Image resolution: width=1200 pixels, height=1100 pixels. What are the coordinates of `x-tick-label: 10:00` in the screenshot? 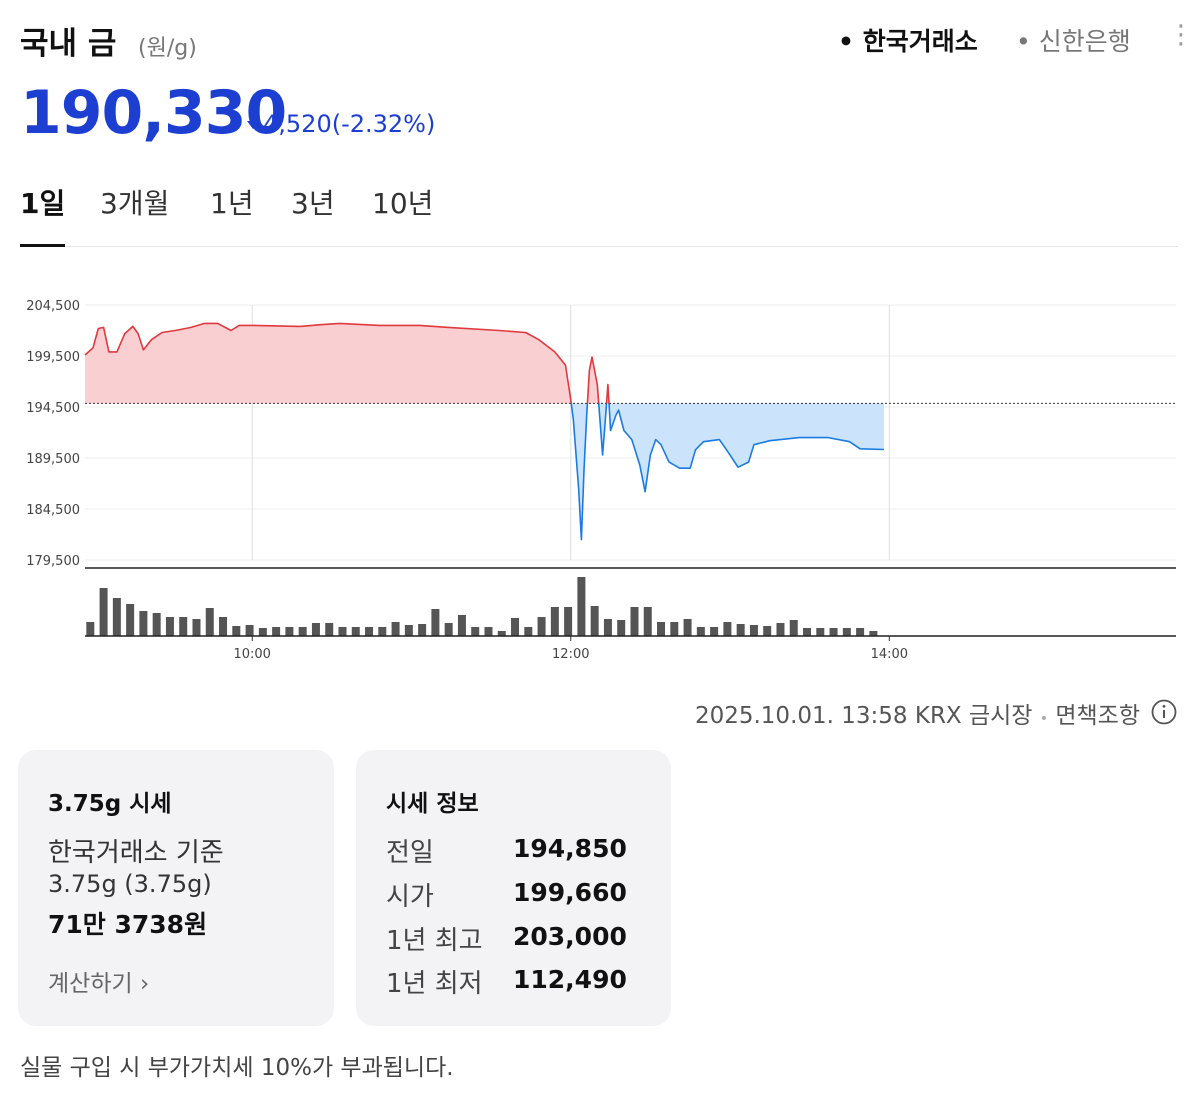 It's located at (251, 654).